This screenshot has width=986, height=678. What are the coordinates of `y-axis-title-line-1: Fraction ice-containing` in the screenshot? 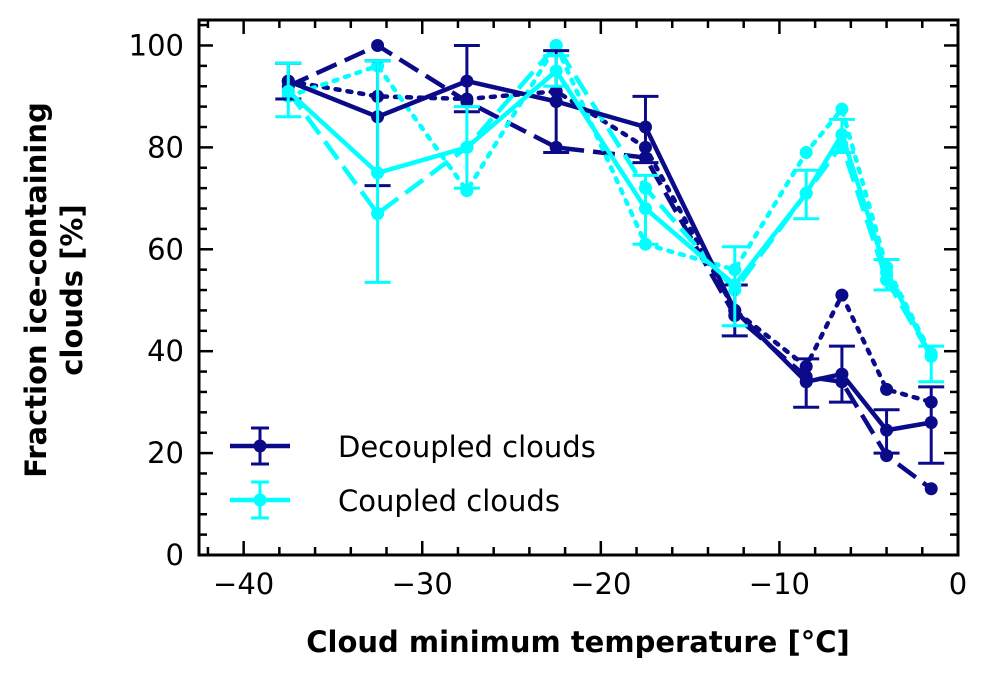 It's located at (36, 289).